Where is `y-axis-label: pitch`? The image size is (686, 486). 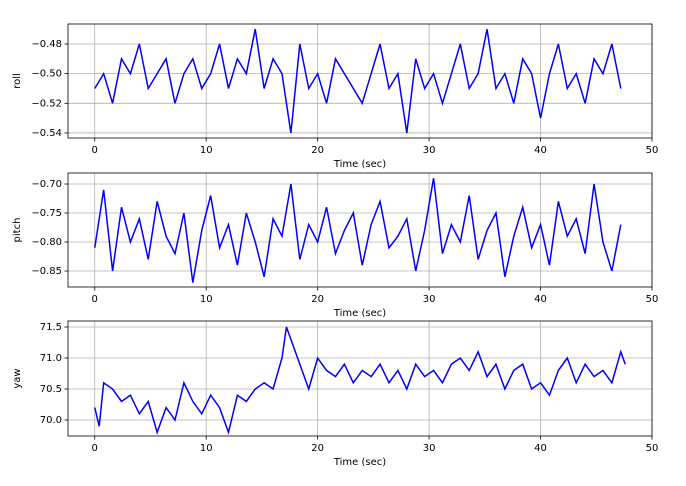 y-axis-label: pitch is located at coordinates (17, 230).